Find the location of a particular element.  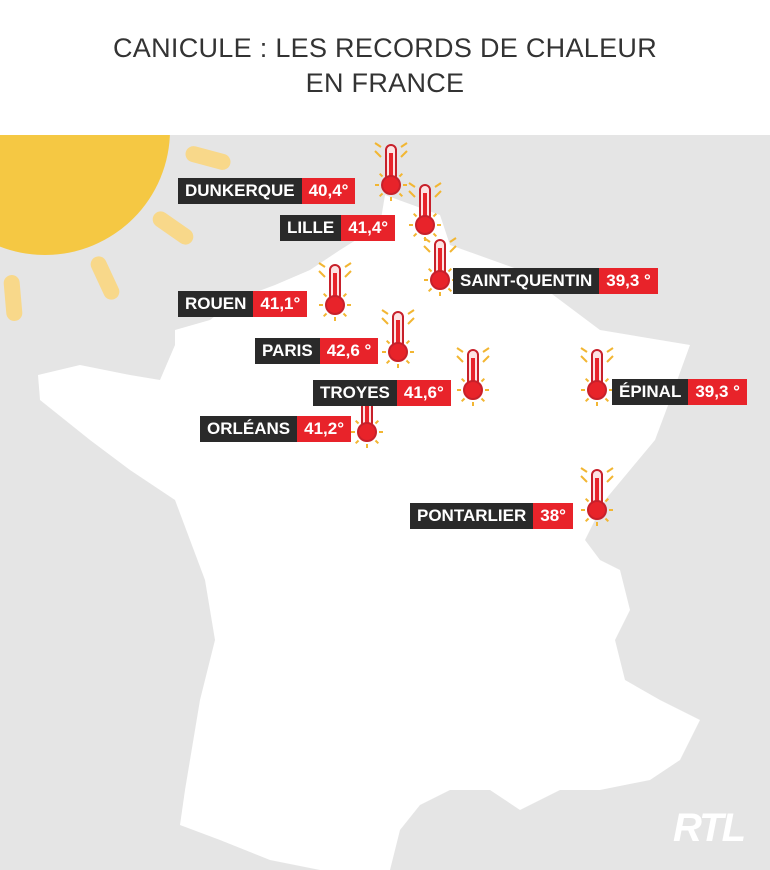

city-temperature: 38° is located at coordinates (553, 516).